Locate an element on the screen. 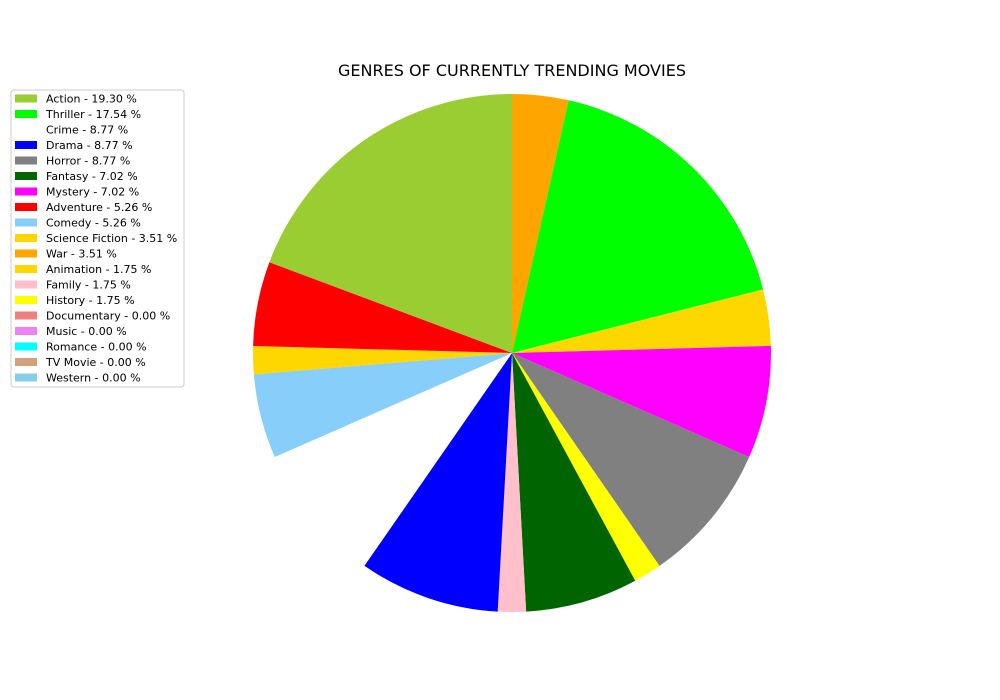 This screenshot has width=1000, height=700. legend-label: Thriller - 17.54 % is located at coordinates (93, 114).